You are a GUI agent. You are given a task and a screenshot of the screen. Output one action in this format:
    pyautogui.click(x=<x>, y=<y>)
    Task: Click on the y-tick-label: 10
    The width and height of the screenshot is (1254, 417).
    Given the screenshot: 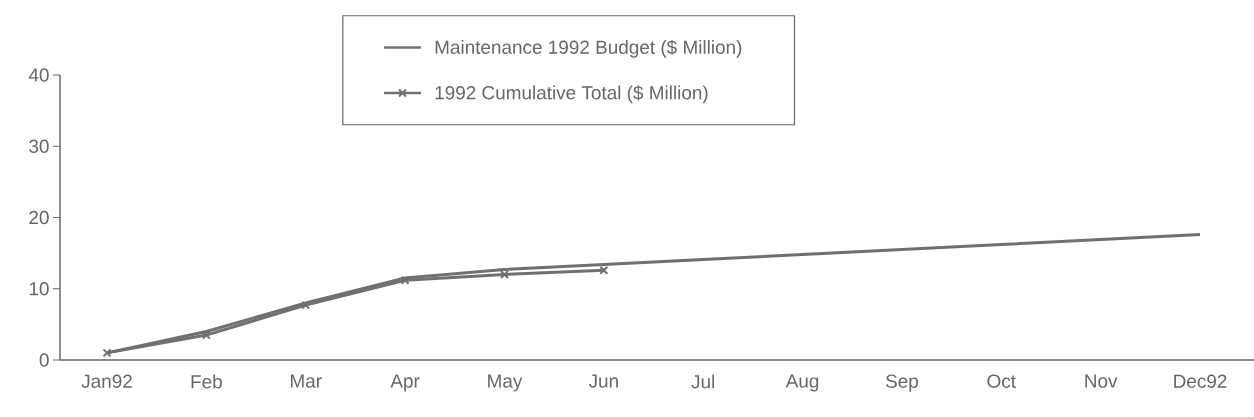 What is the action you would take?
    pyautogui.click(x=39, y=289)
    